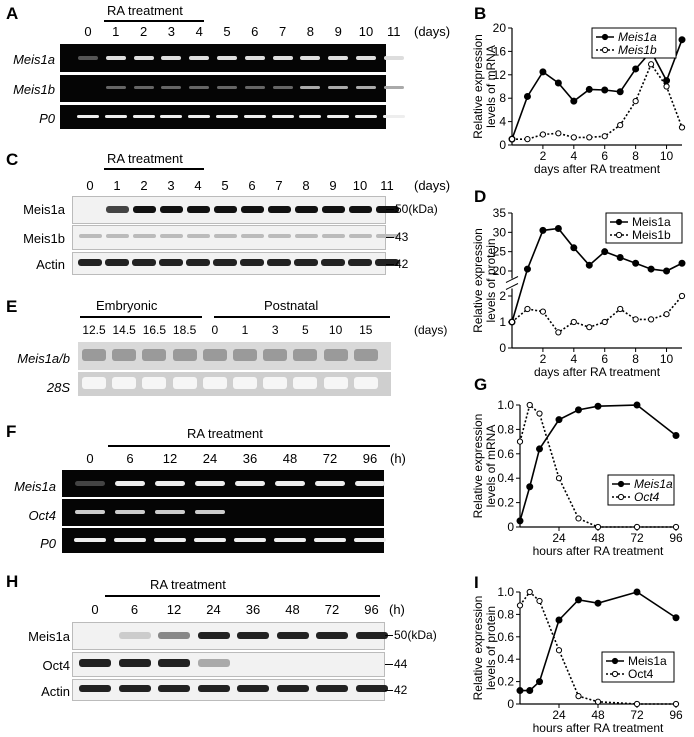  What do you see at coordinates (480, 13) in the screenshot?
I see `panel-letter-b: B` at bounding box center [480, 13].